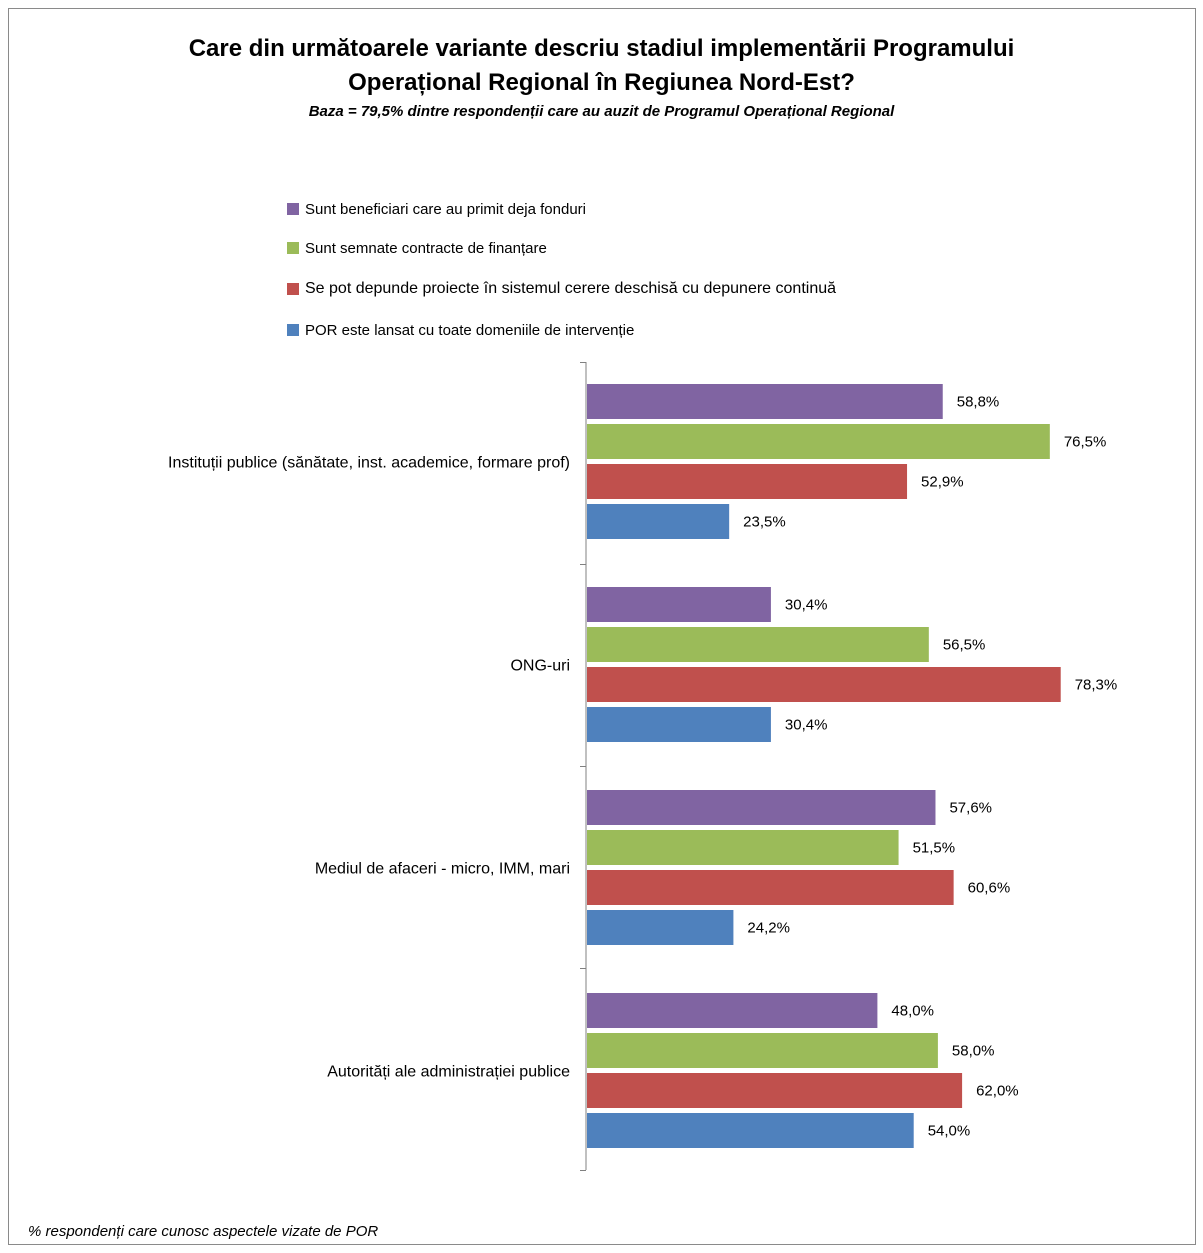  What do you see at coordinates (997, 1091) in the screenshot?
I see `data-label: 62,0%` at bounding box center [997, 1091].